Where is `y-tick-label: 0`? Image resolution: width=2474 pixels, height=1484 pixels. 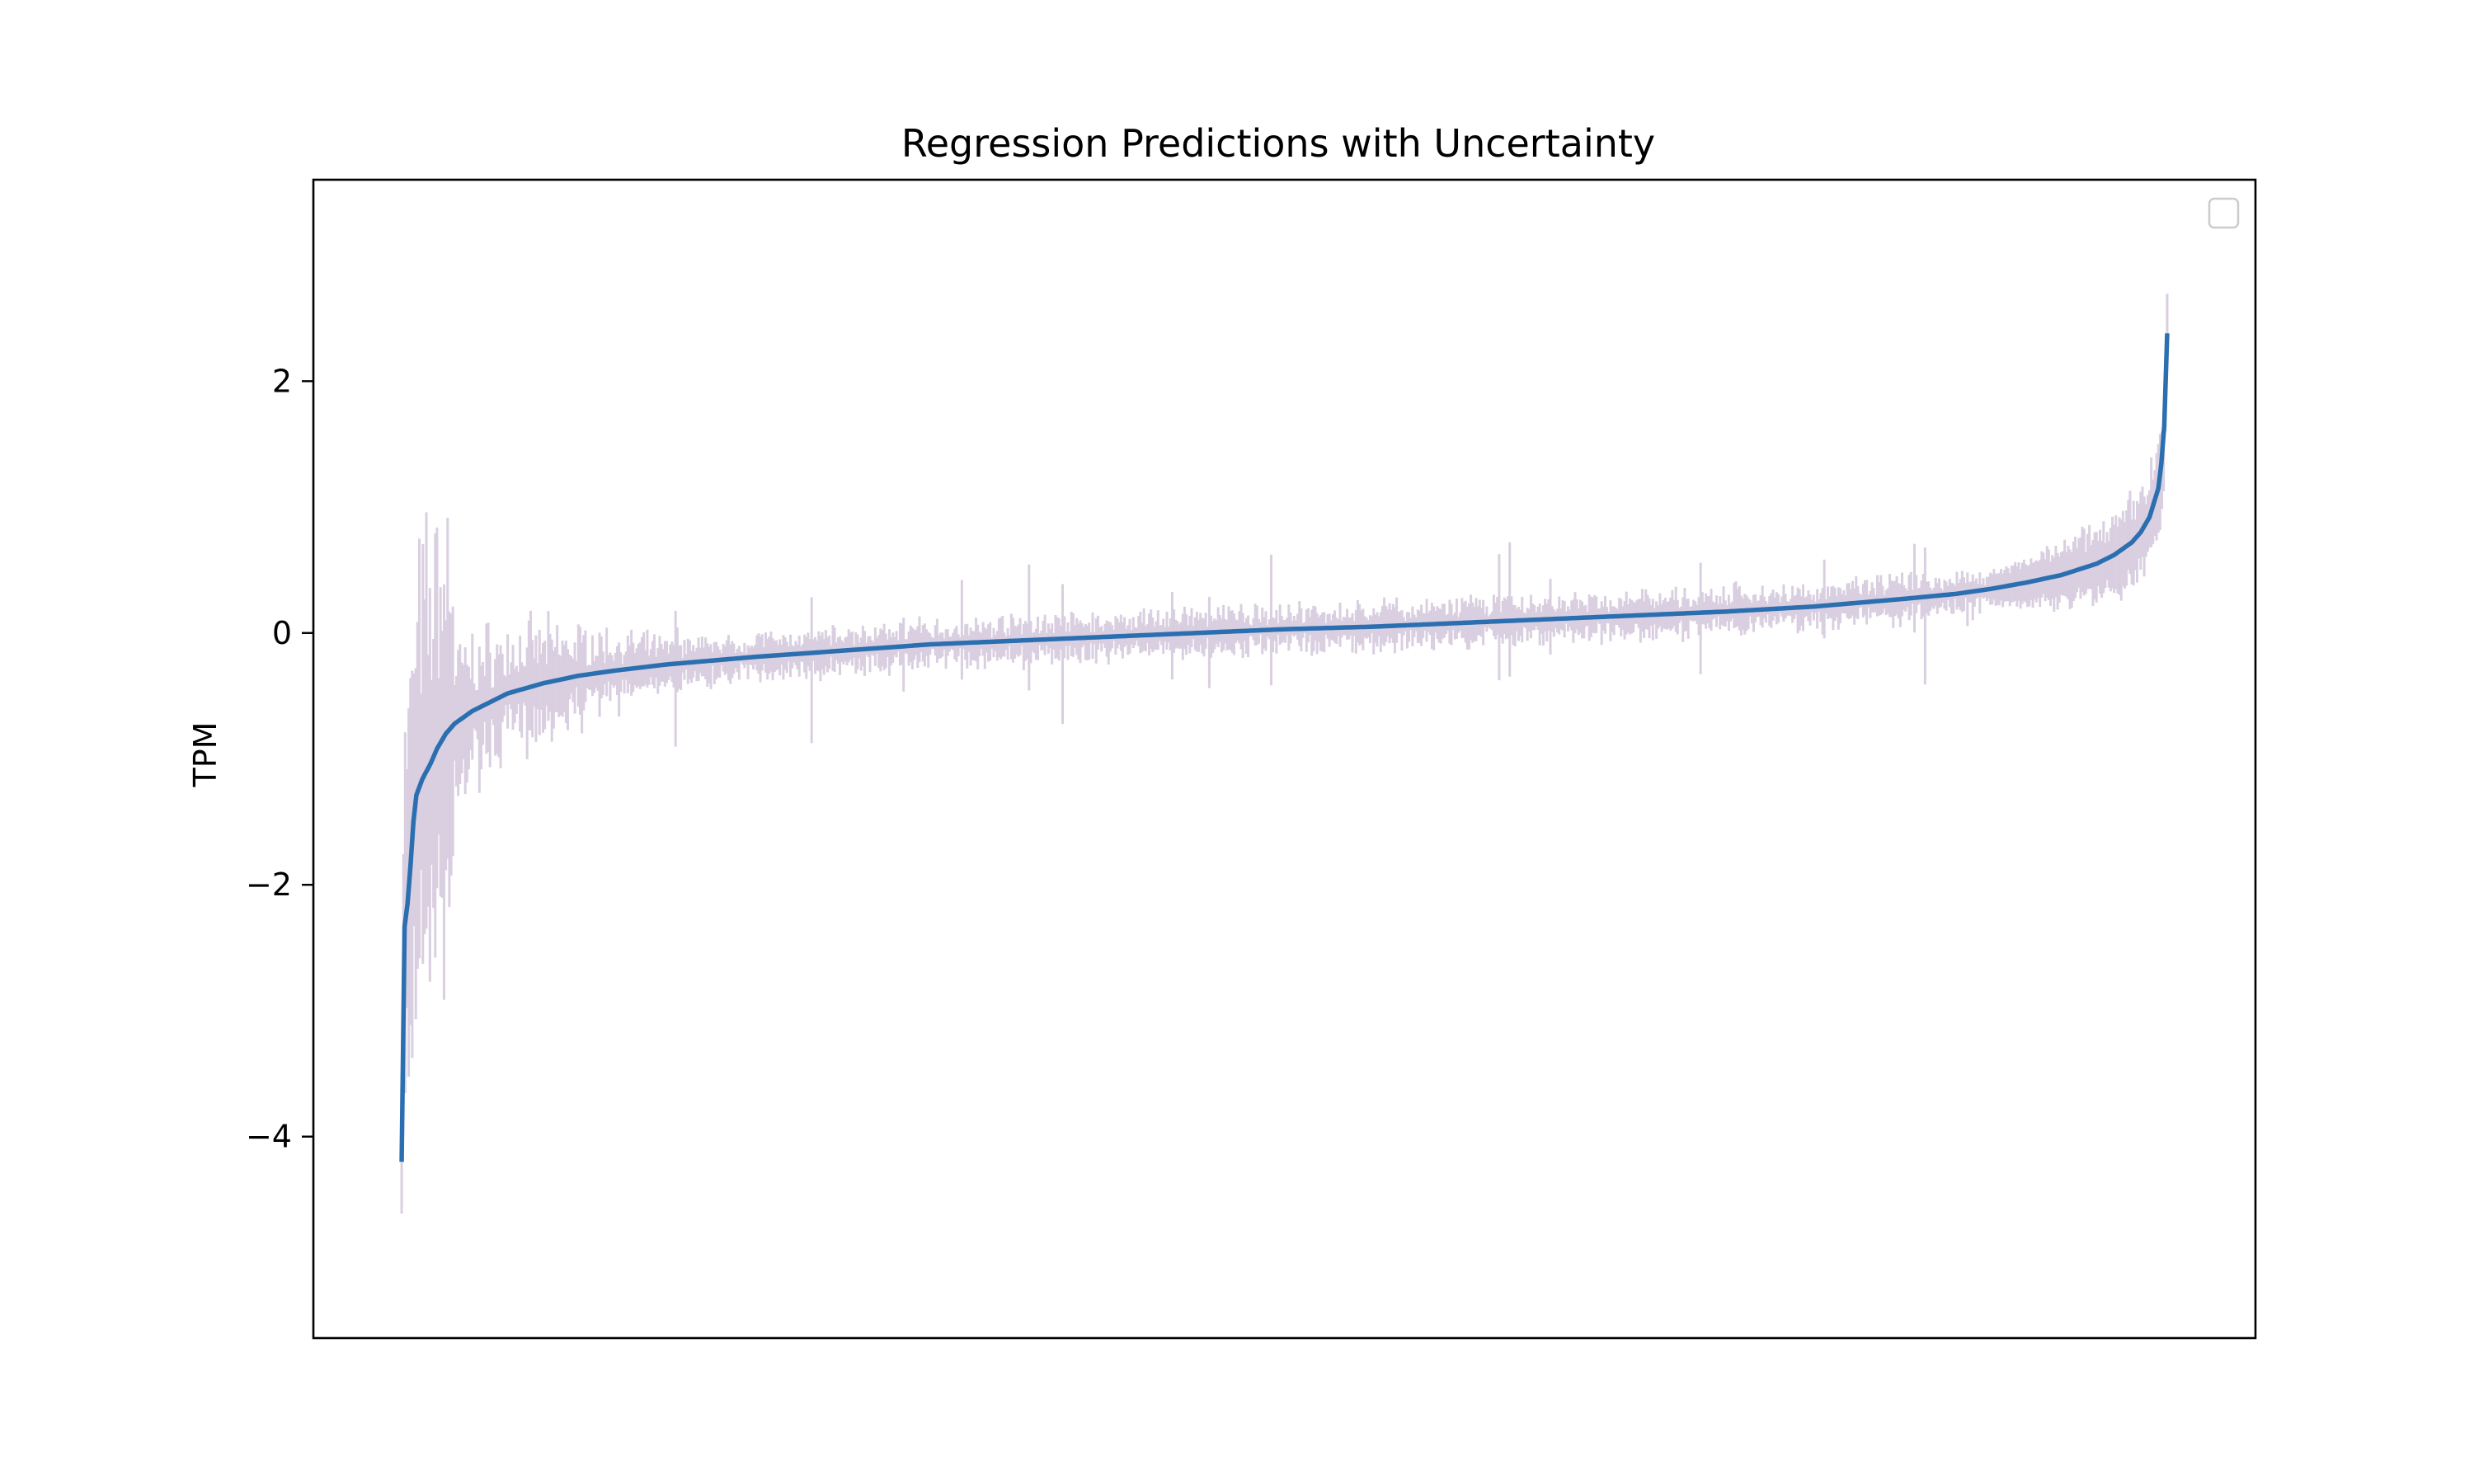
y-tick-label: 0 is located at coordinates (282, 633).